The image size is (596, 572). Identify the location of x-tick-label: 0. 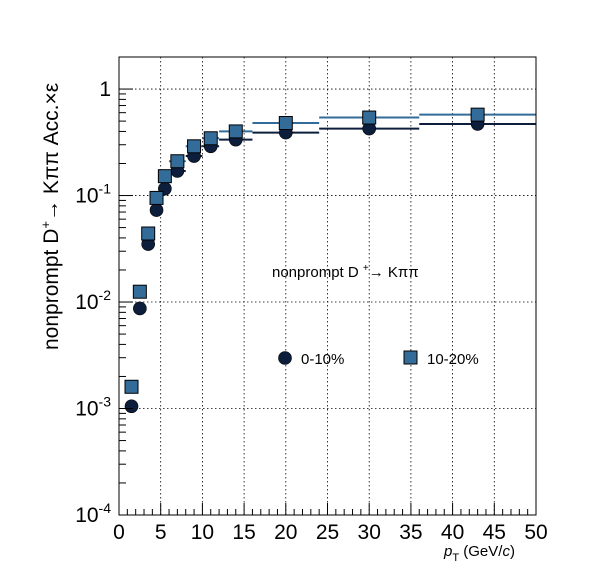
(119, 532).